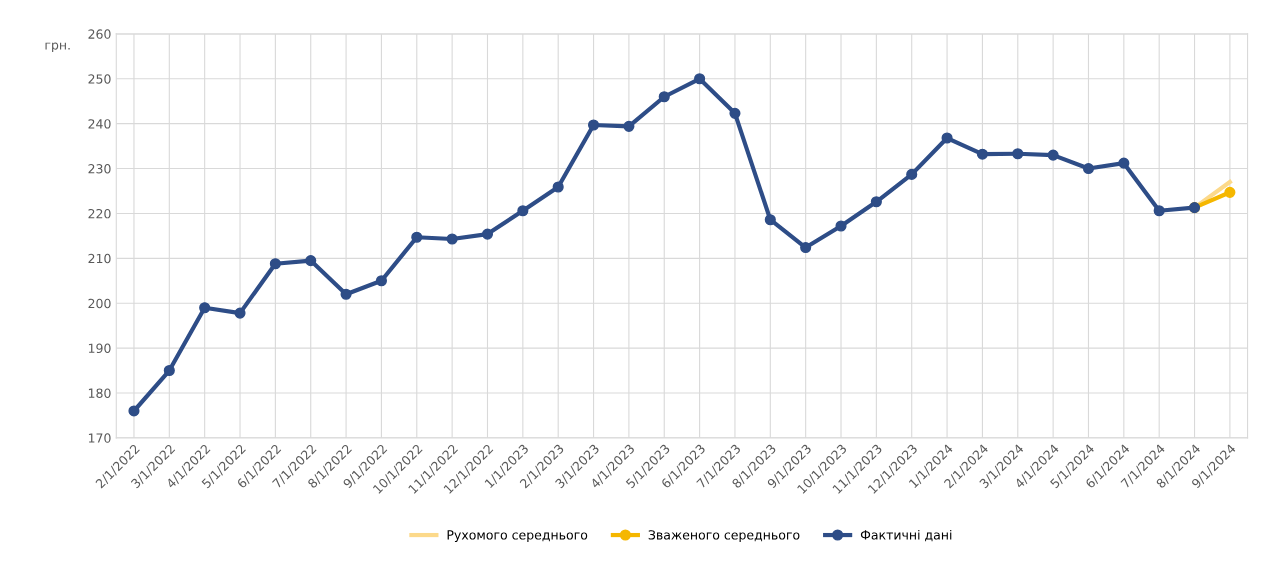 Image resolution: width=1264 pixels, height=565 pixels. What do you see at coordinates (99, 393) in the screenshot?
I see `y-tick-label: 180` at bounding box center [99, 393].